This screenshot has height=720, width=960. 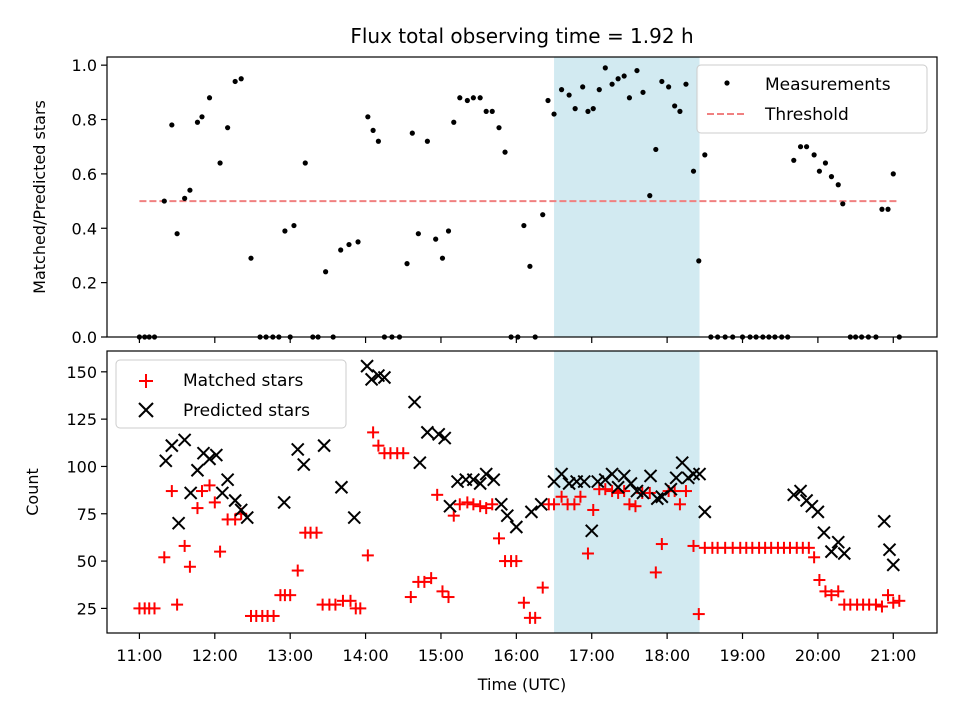 I want to click on x-tick-label: 16:00, so click(x=516, y=655).